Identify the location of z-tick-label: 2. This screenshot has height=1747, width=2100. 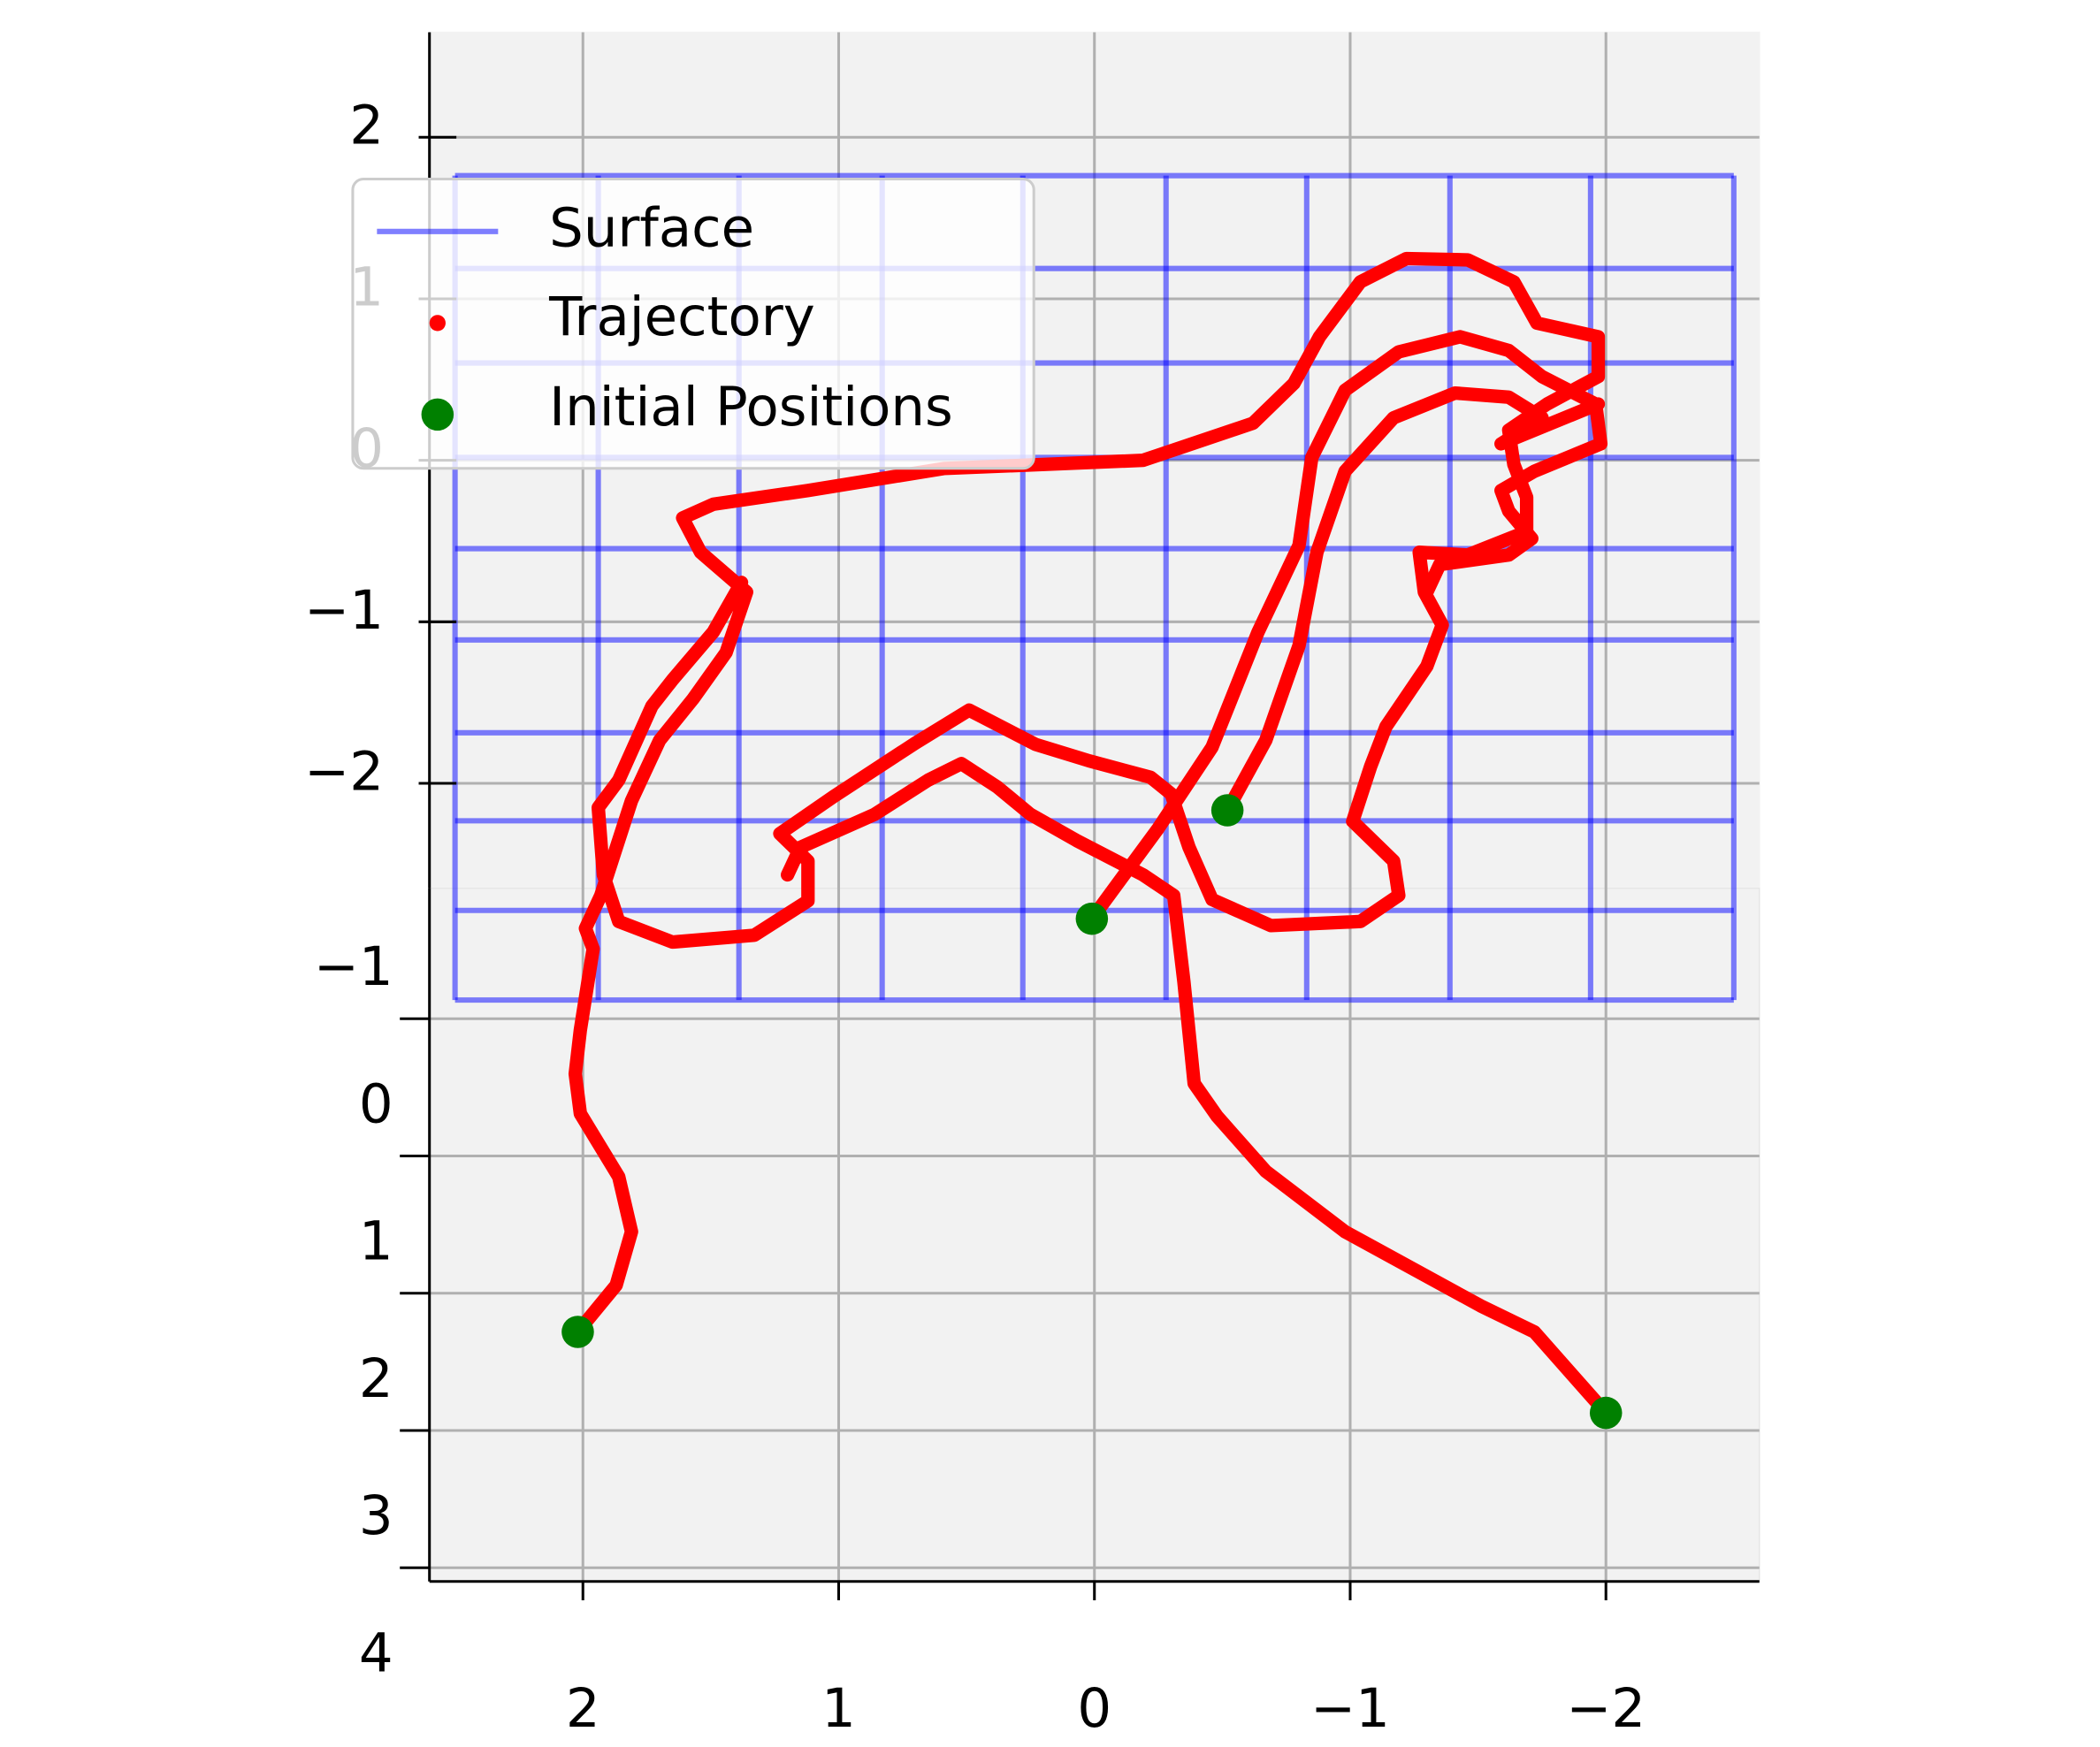
(366, 126).